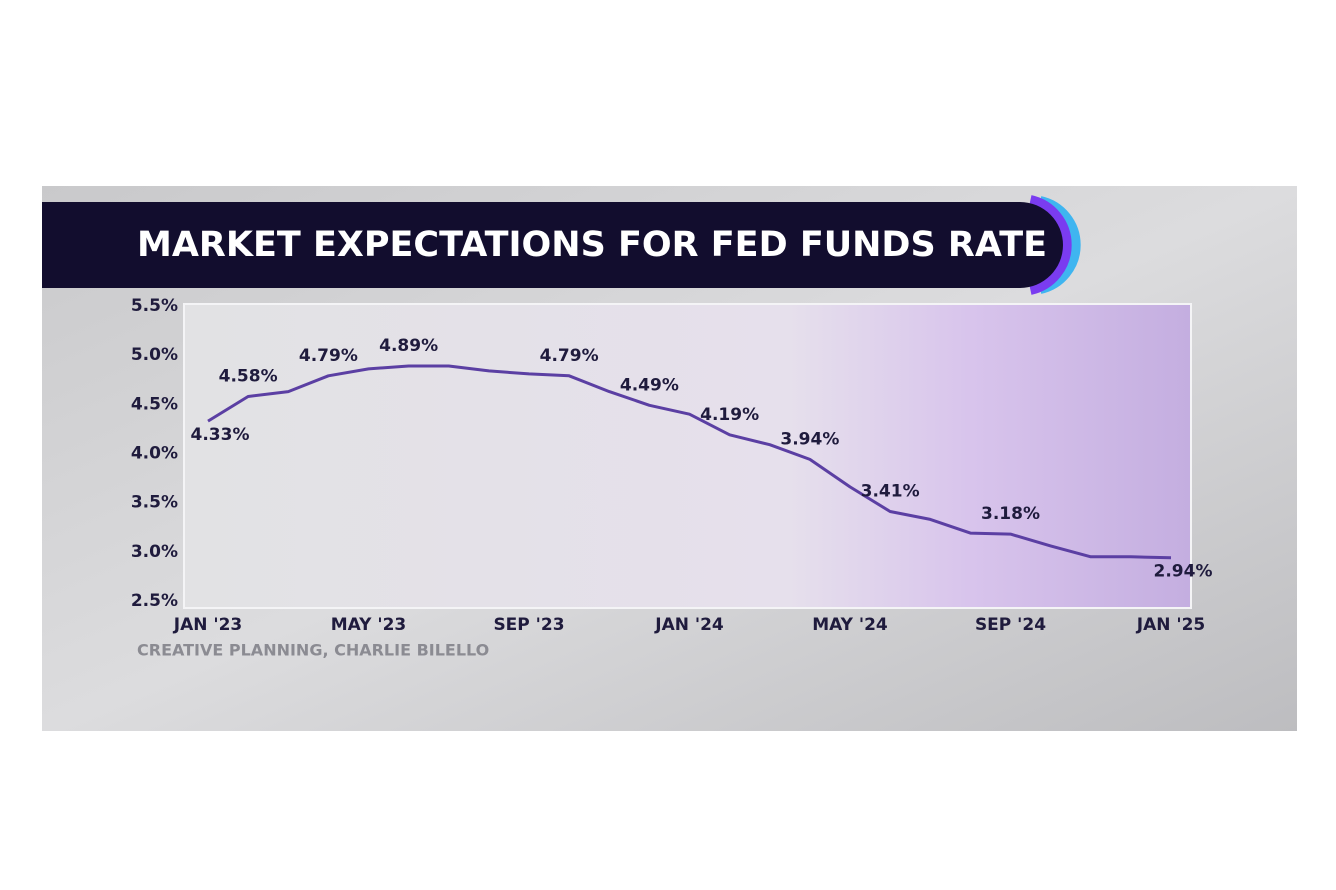 This screenshot has height=890, width=1336. I want to click on data-label: 3.41%, so click(890, 492).